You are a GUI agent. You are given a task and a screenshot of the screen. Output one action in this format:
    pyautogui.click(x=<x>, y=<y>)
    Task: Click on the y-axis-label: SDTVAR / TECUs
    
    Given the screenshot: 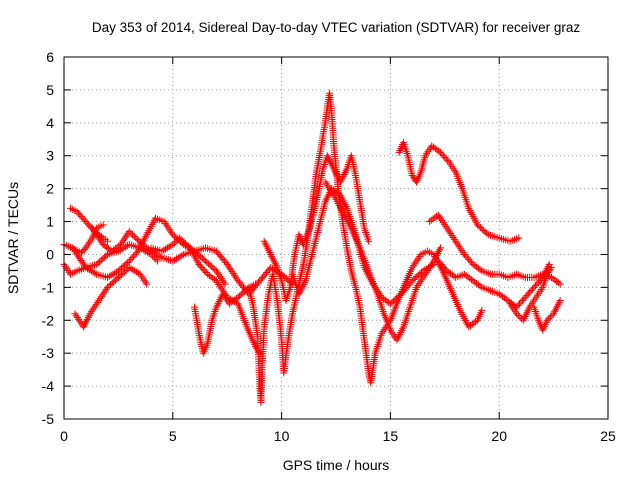 What is the action you would take?
    pyautogui.click(x=13, y=238)
    